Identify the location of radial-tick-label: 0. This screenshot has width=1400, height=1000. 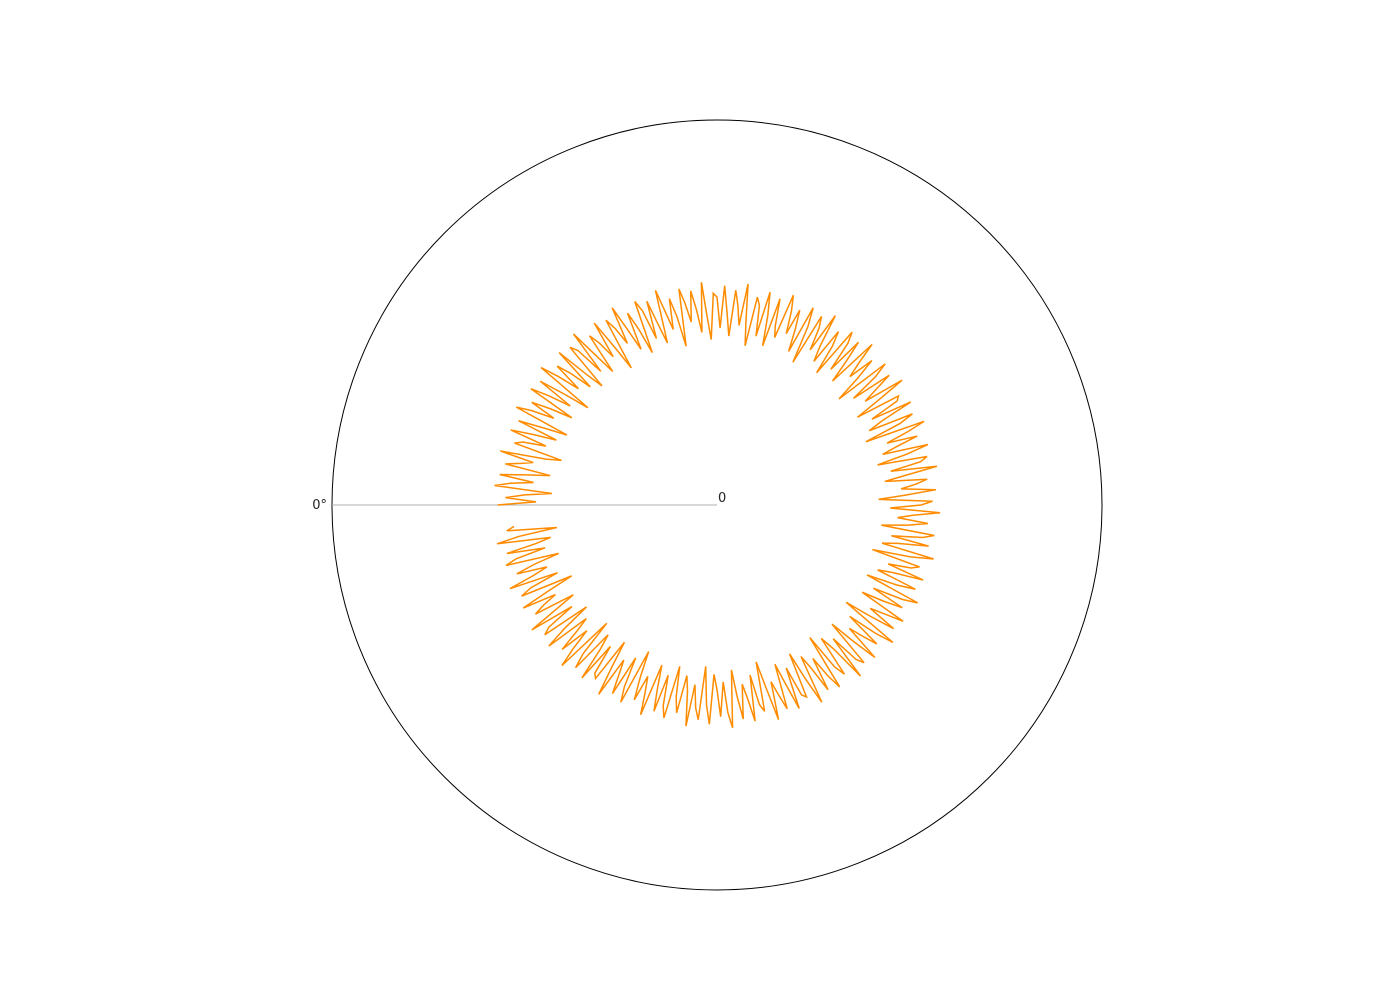
(722, 498).